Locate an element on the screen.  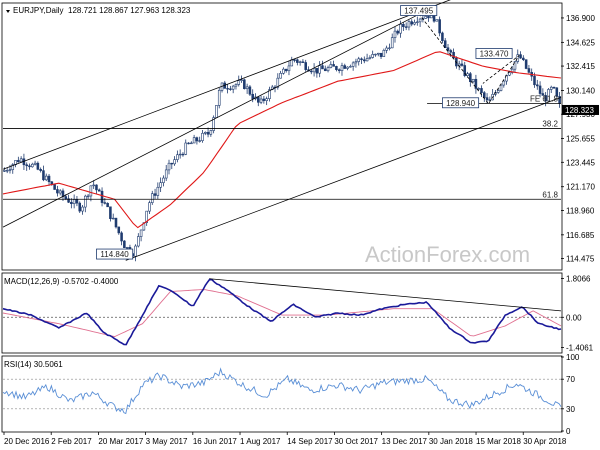
rsi-tick-label: 30 is located at coordinates (570, 409).